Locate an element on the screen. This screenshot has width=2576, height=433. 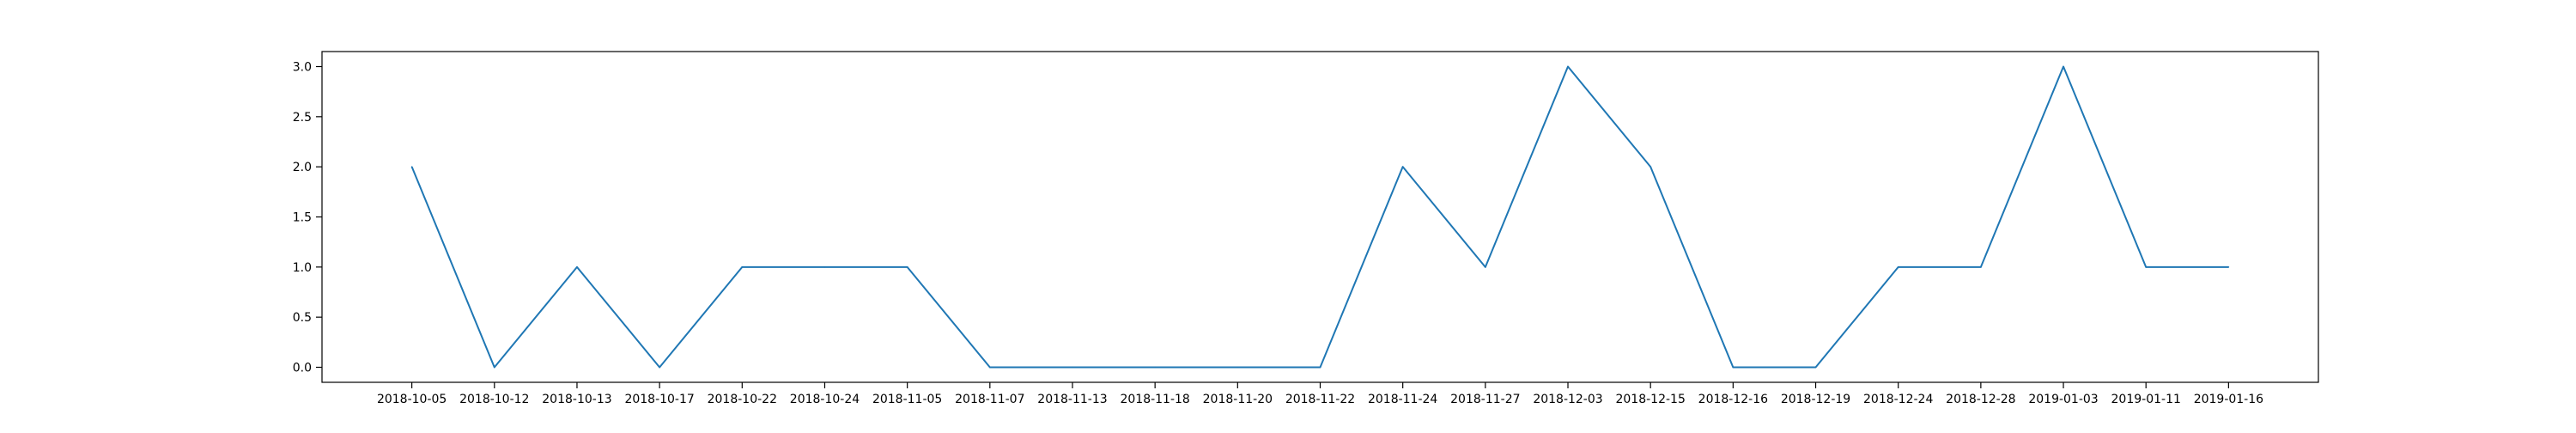
x-tick-label: 2018-11-18 is located at coordinates (1155, 399).